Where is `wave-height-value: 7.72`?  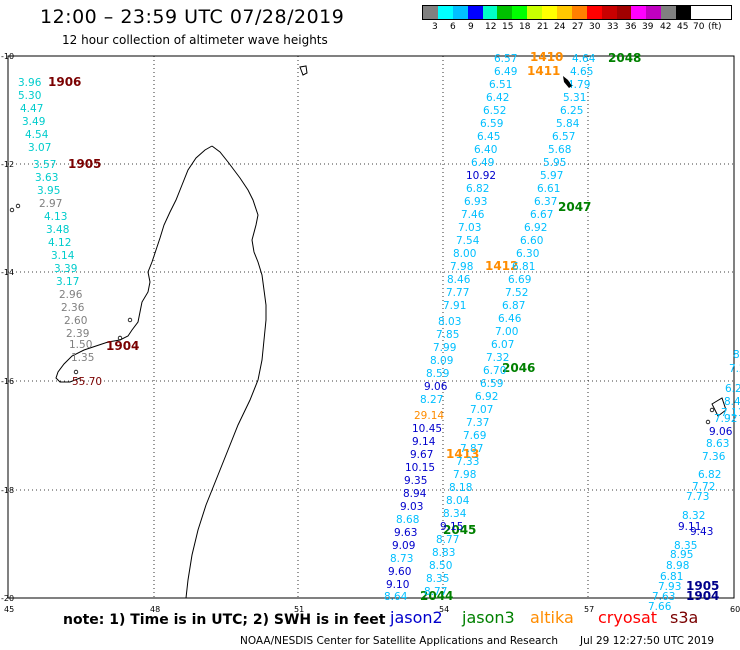 wave-height-value: 7.72 is located at coordinates (703, 487).